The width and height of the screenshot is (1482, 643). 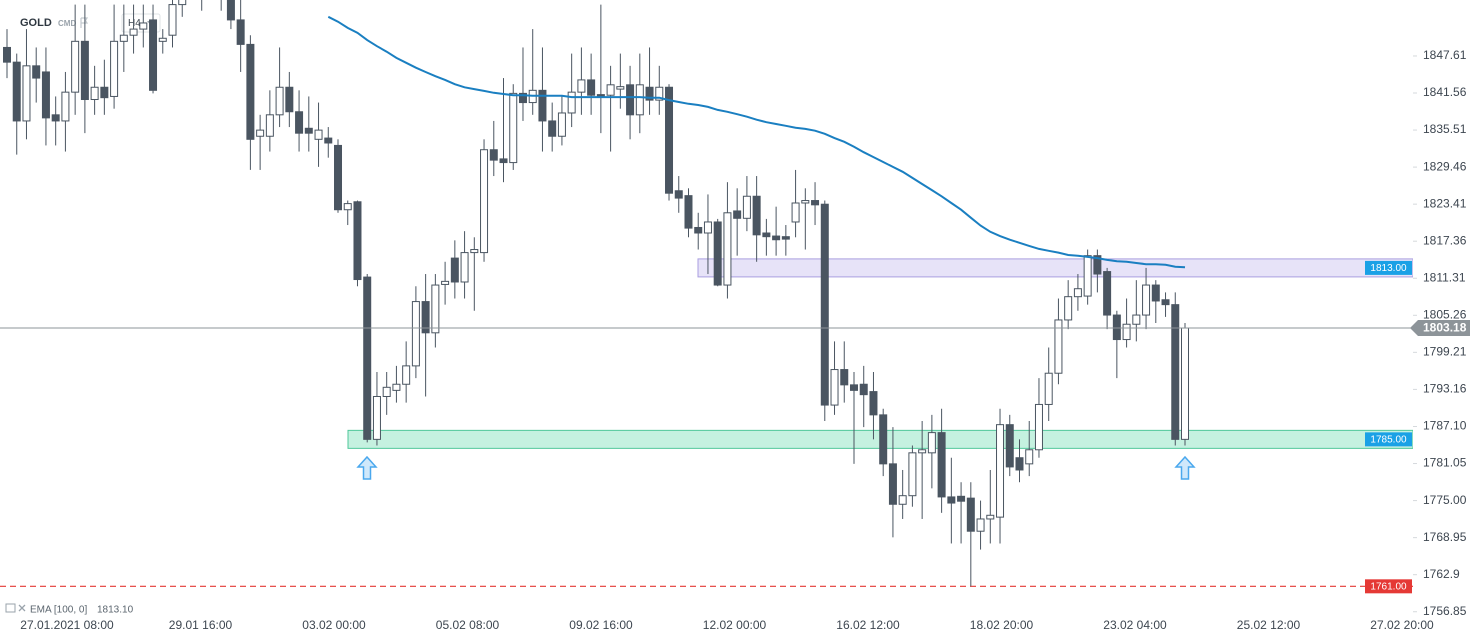 What do you see at coordinates (1444, 277) in the screenshot?
I see `y-tick-label: 1811.31` at bounding box center [1444, 277].